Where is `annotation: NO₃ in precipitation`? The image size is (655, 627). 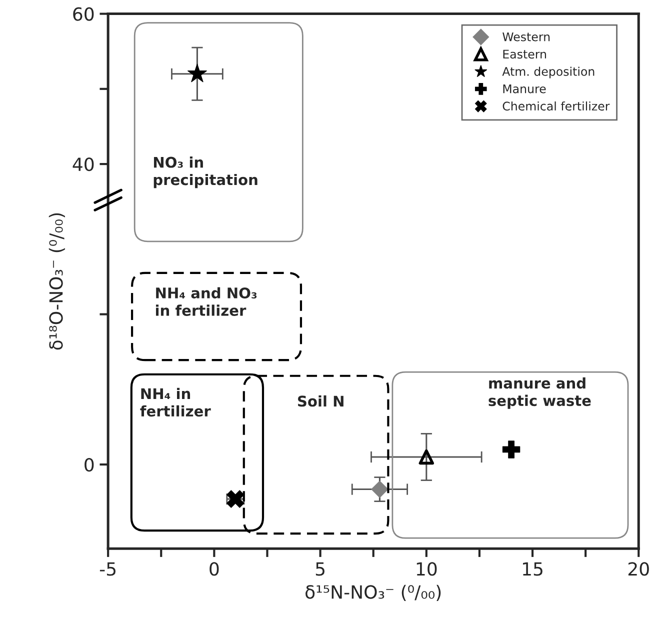
annotation: NO₃ in precipitation is located at coordinates (206, 172).